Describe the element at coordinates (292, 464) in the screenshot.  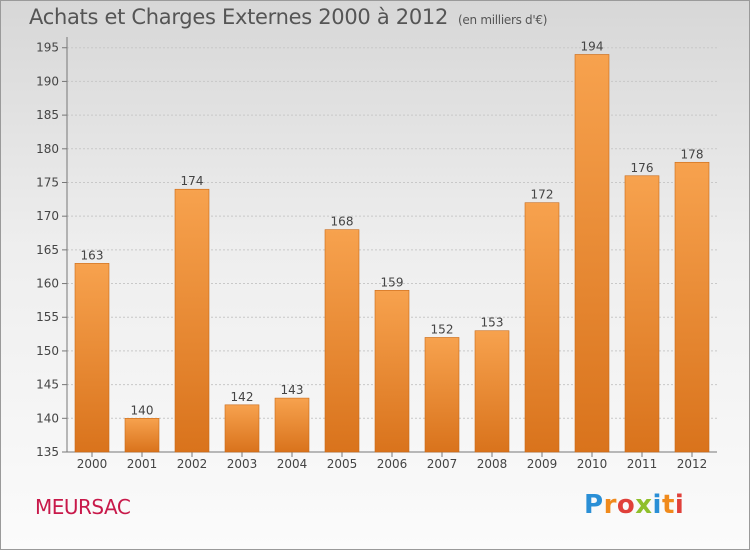
I see `x-tick-label-2004: 2004` at that location.